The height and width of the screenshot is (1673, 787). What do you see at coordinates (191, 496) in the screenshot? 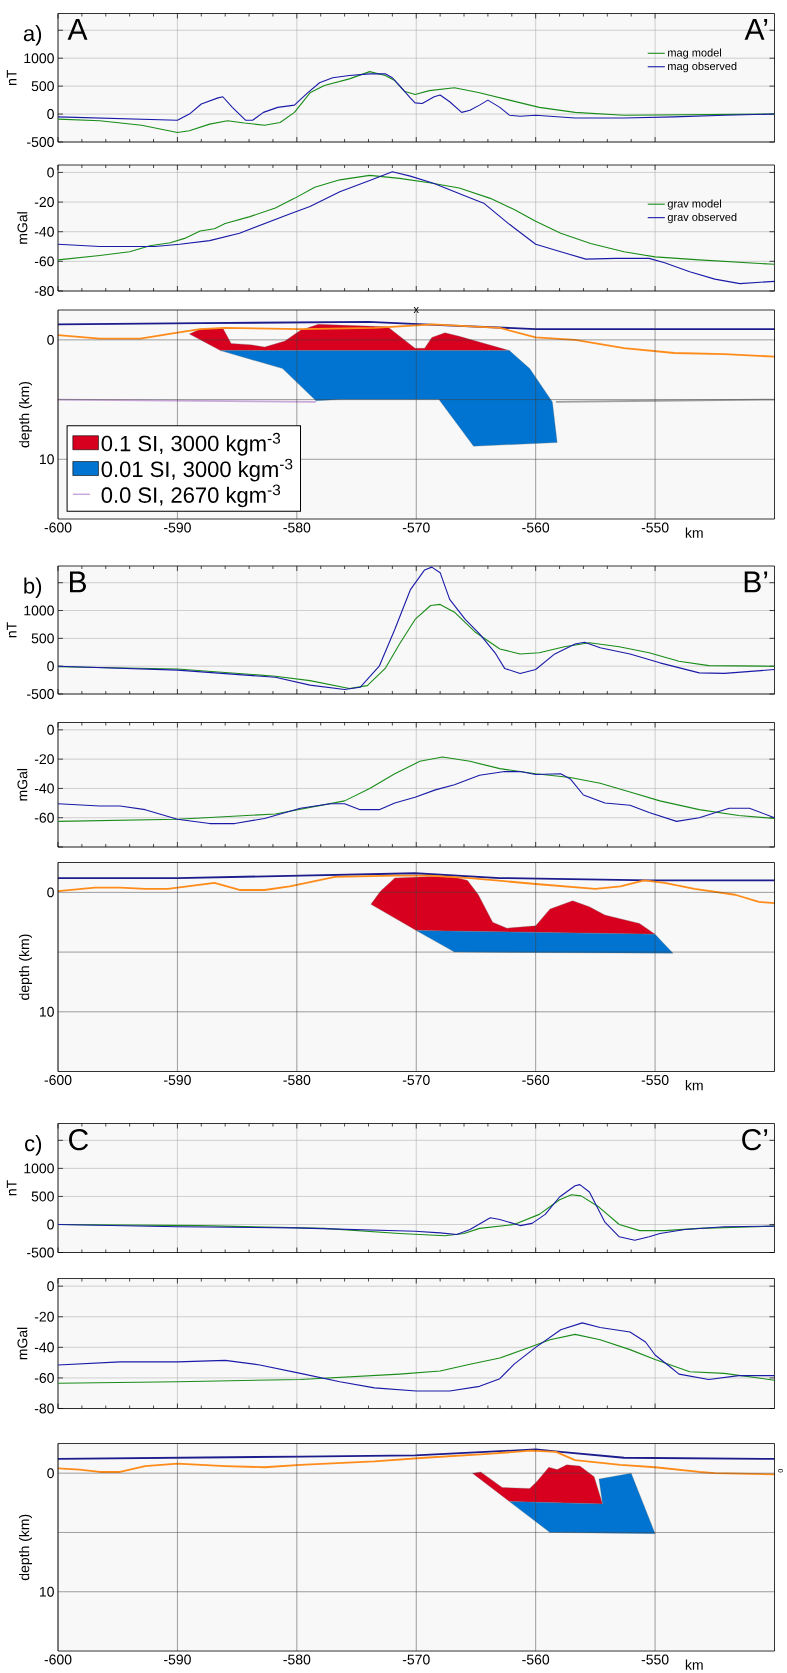
I see `legend-label: 0.0 SI, 2670 kgm$^{-3}$` at bounding box center [191, 496].